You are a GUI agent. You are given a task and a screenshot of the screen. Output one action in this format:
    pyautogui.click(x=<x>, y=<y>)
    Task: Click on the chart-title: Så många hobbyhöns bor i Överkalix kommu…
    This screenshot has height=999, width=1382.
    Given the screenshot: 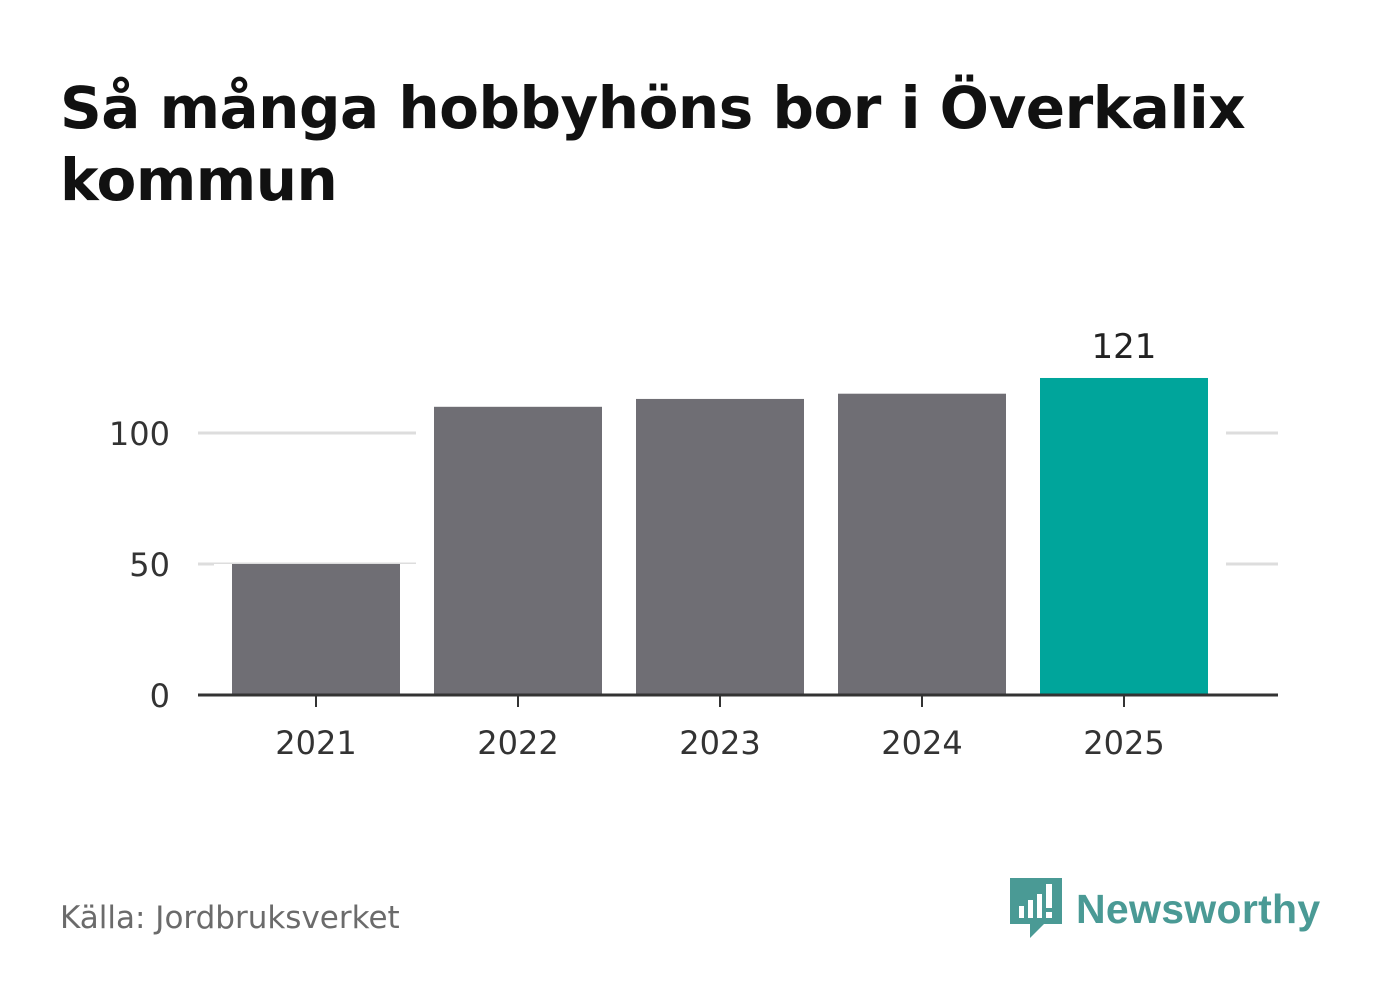 What is the action you would take?
    pyautogui.click(x=653, y=144)
    